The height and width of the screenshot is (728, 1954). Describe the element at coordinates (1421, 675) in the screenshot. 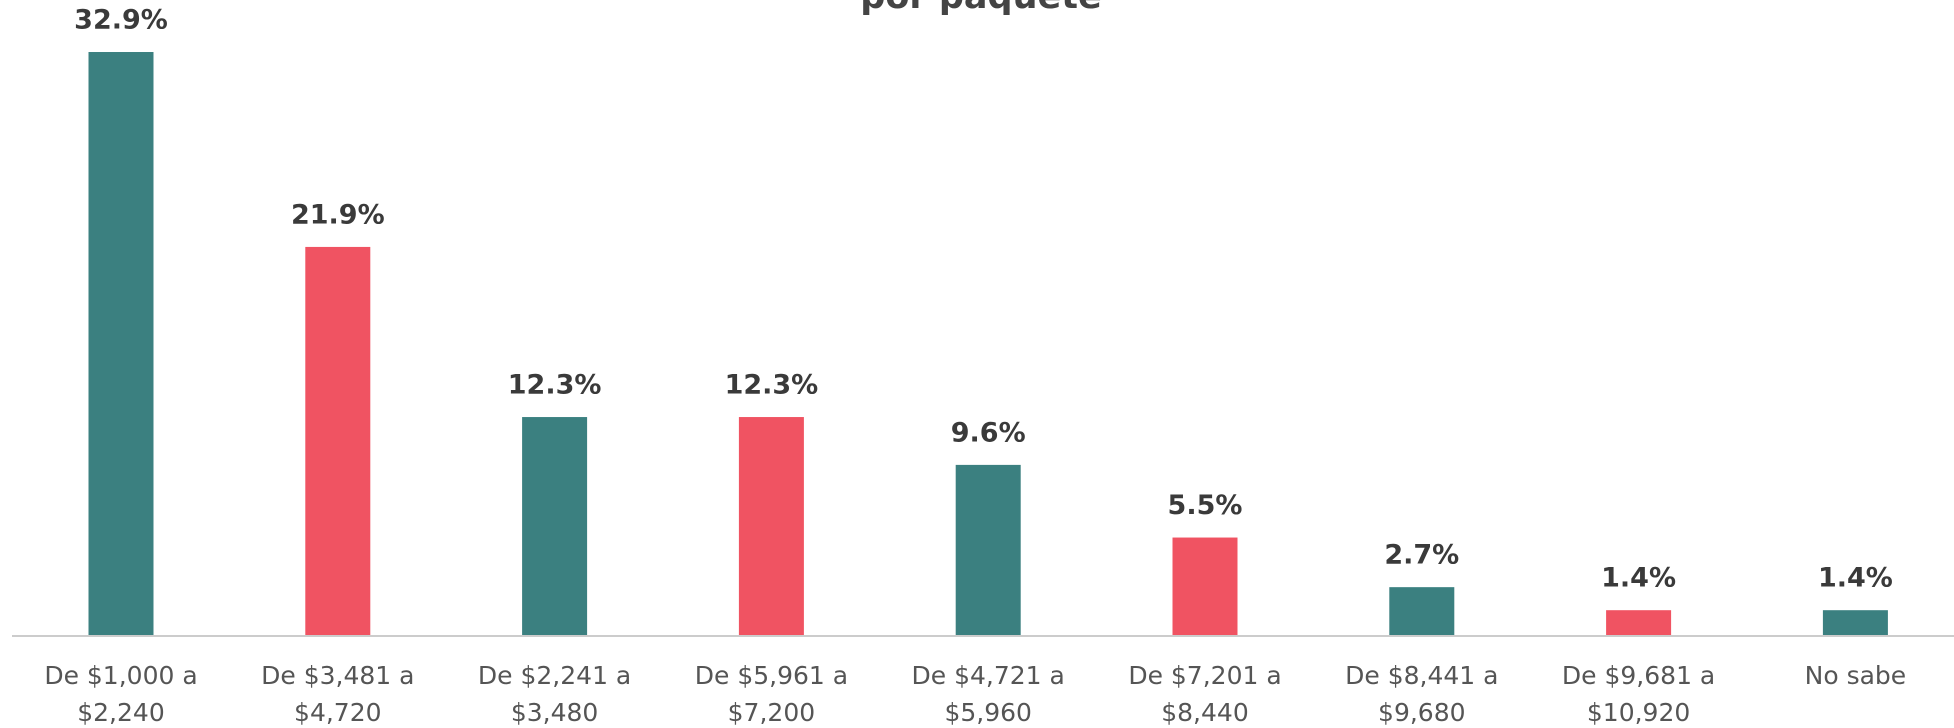

I see `x-tick-label: De $8,441 a` at that location.